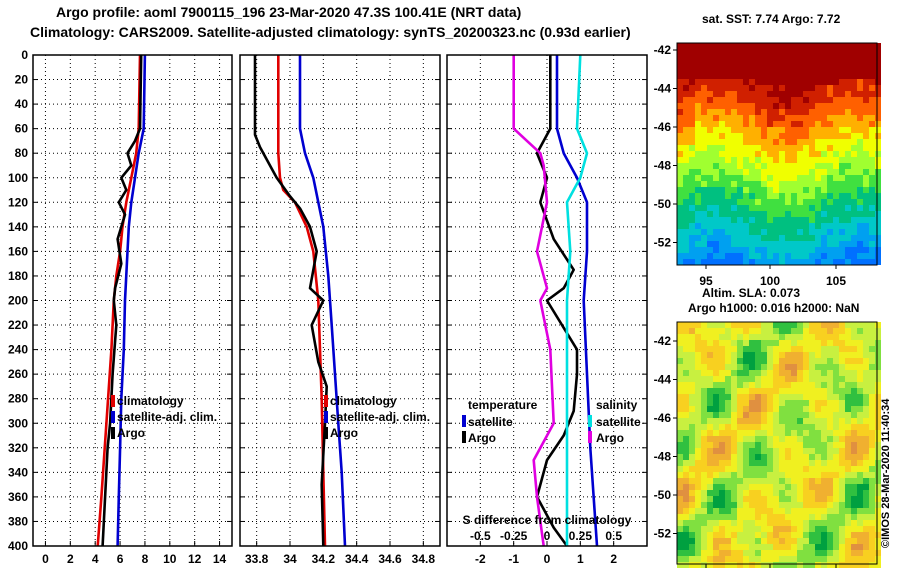  I want to click on sst-lat-label: -50, so click(663, 204).